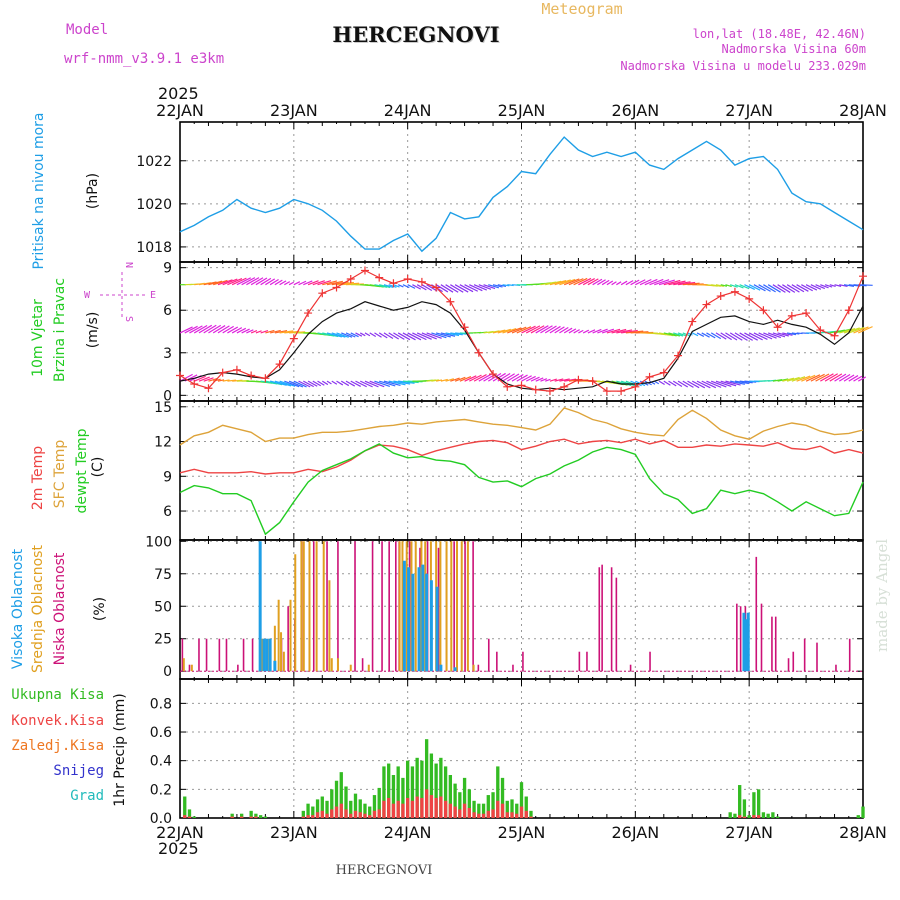 The image size is (900, 900). I want to click on day-label-bottom: 25JAN, so click(522, 832).